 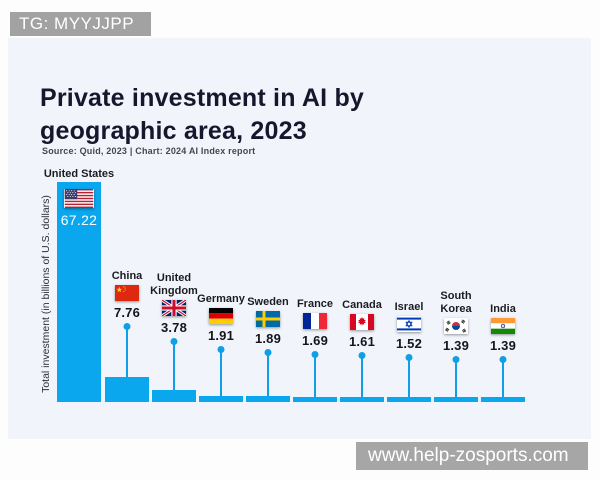 What do you see at coordinates (268, 301) in the screenshot?
I see `country-name: Sweden` at bounding box center [268, 301].